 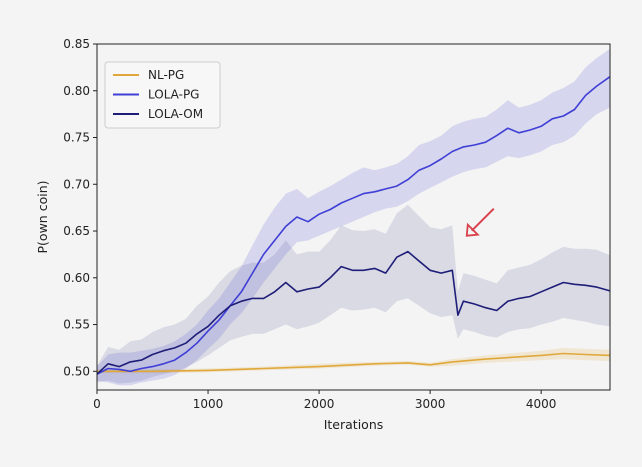 I want to click on legend-label-lola-om: LOLA-OM, so click(x=175, y=114).